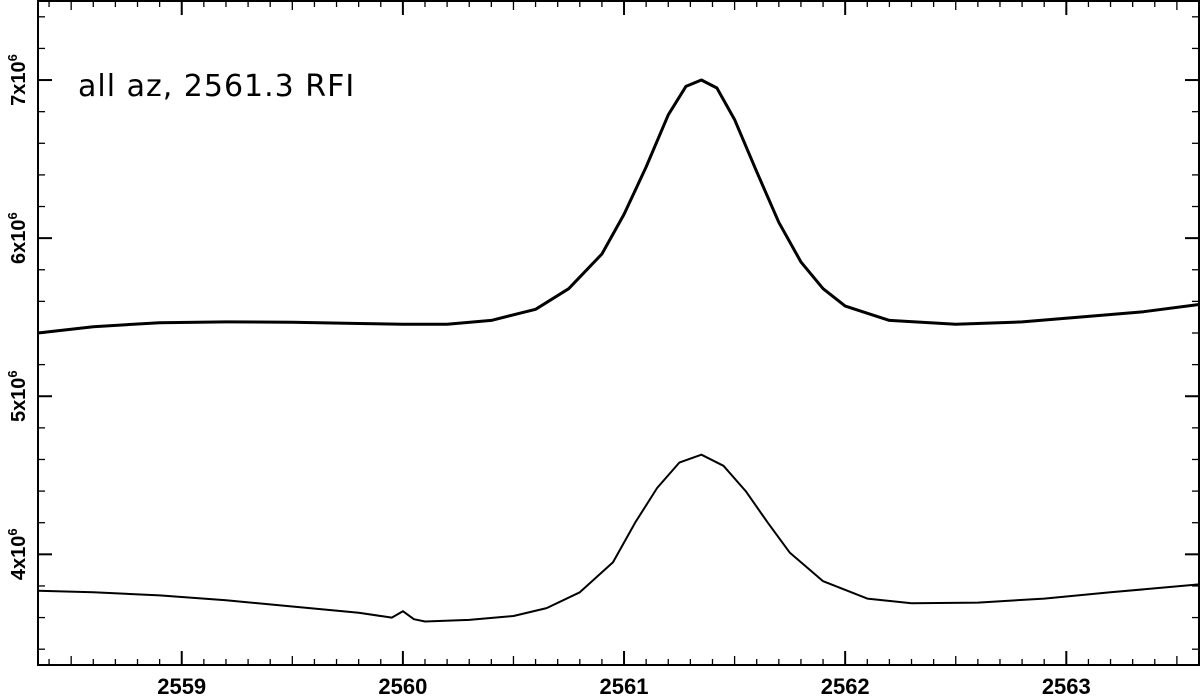 The width and height of the screenshot is (1201, 699). I want to click on y-tick-labels: 4x106 5x106 6x106 7x106, so click(17, 317).